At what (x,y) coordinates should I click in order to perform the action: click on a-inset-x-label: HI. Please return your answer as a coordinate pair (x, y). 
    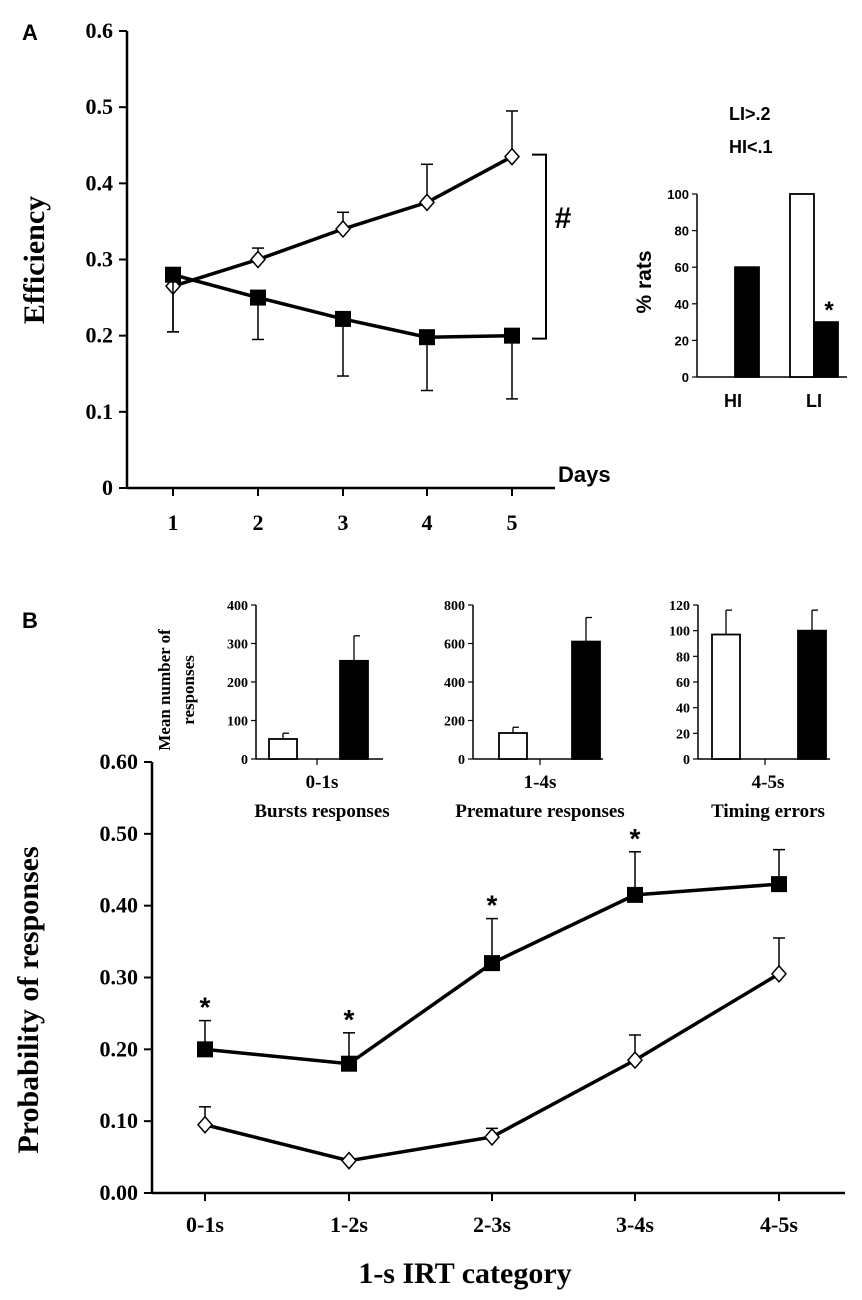
    Looking at the image, I should click on (733, 401).